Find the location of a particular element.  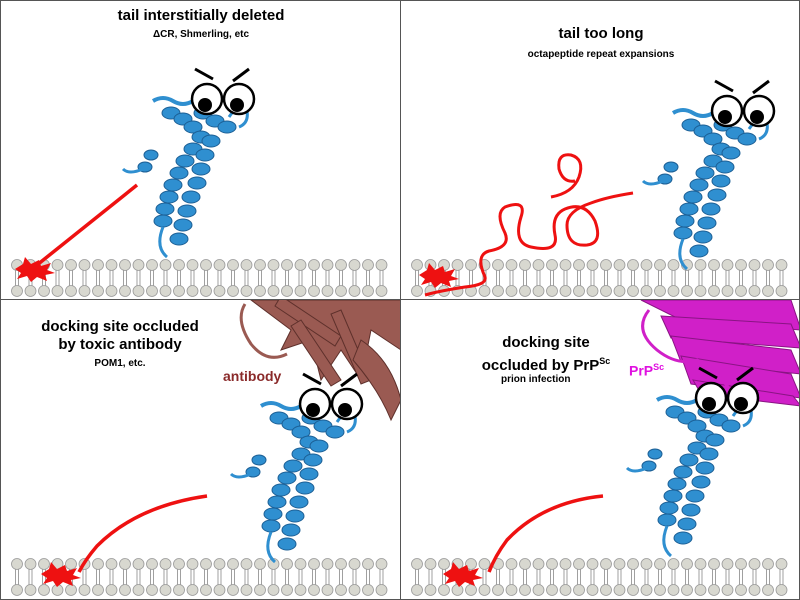

panel-title: tail too long is located at coordinates (601, 33).